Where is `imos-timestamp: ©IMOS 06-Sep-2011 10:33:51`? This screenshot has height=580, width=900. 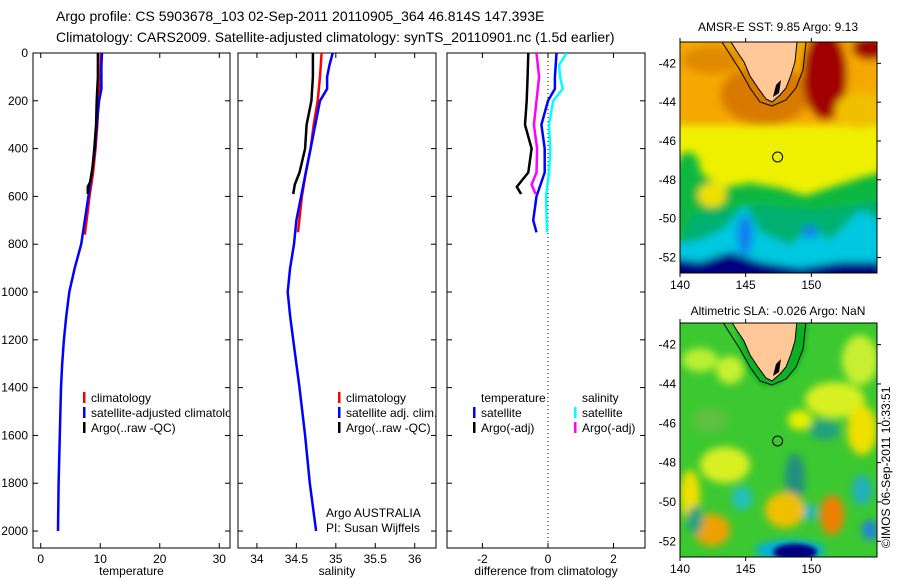
imos-timestamp: ©IMOS 06-Sep-2011 10:33:51 is located at coordinates (886, 467).